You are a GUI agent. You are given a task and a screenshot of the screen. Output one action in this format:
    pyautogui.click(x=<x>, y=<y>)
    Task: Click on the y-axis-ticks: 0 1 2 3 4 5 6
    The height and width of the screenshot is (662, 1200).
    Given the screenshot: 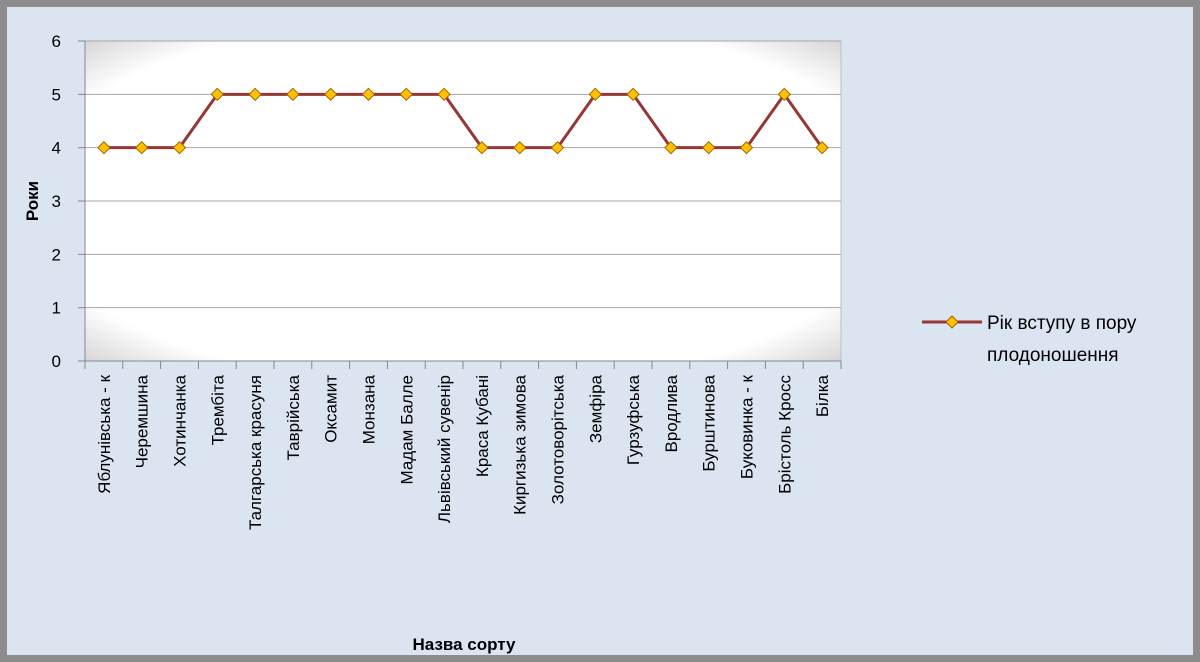 What is the action you would take?
    pyautogui.click(x=68, y=201)
    